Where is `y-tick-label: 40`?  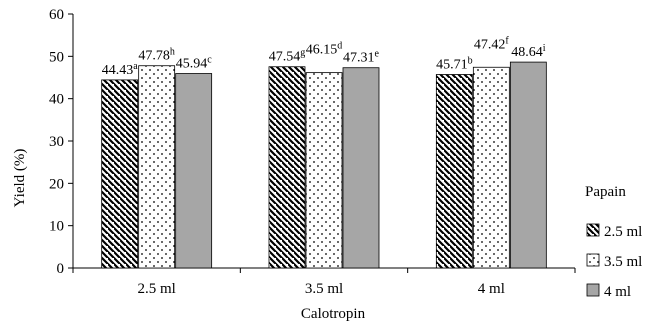
y-tick-label: 40 is located at coordinates (56, 100).